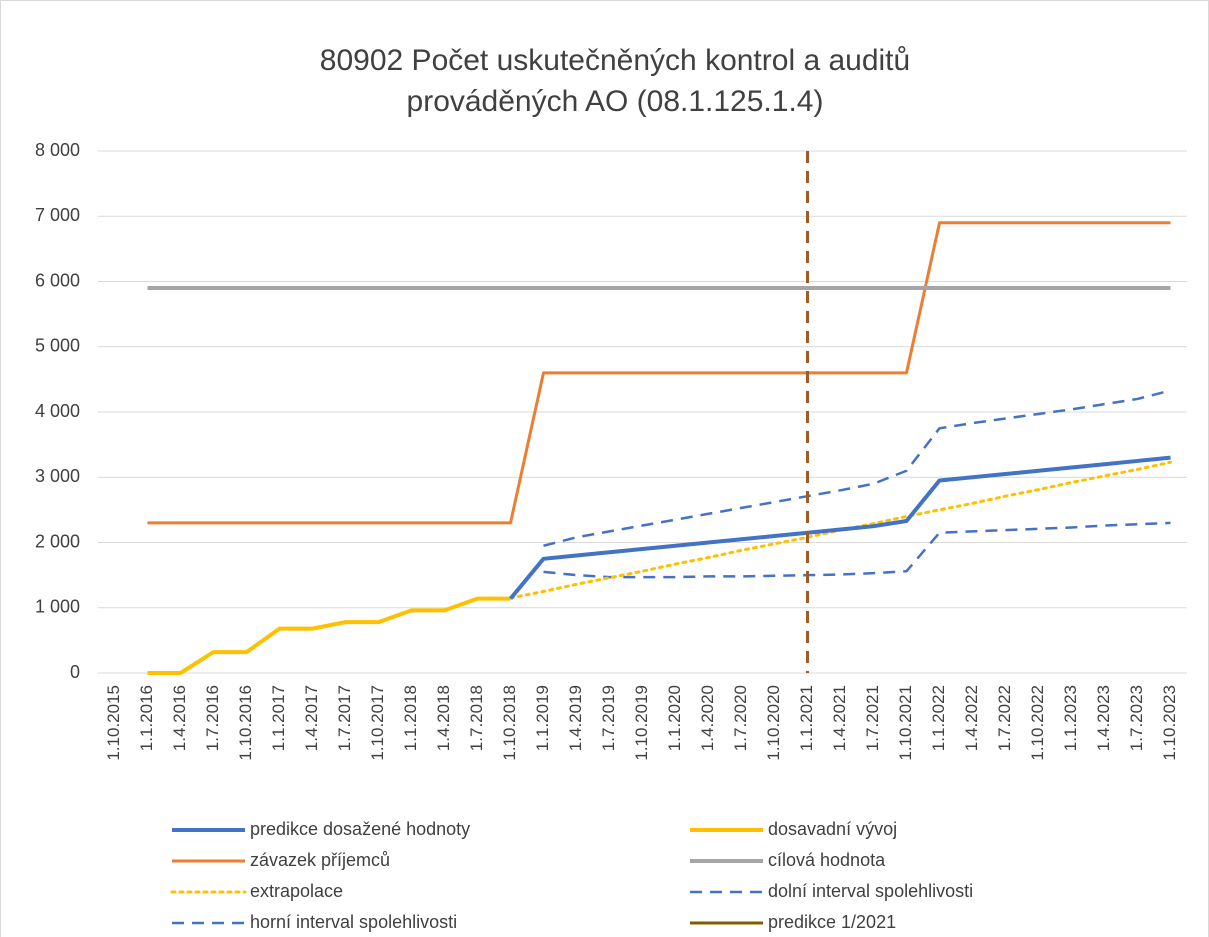 The height and width of the screenshot is (937, 1209). I want to click on legend-label: cílová hodnota, so click(827, 860).